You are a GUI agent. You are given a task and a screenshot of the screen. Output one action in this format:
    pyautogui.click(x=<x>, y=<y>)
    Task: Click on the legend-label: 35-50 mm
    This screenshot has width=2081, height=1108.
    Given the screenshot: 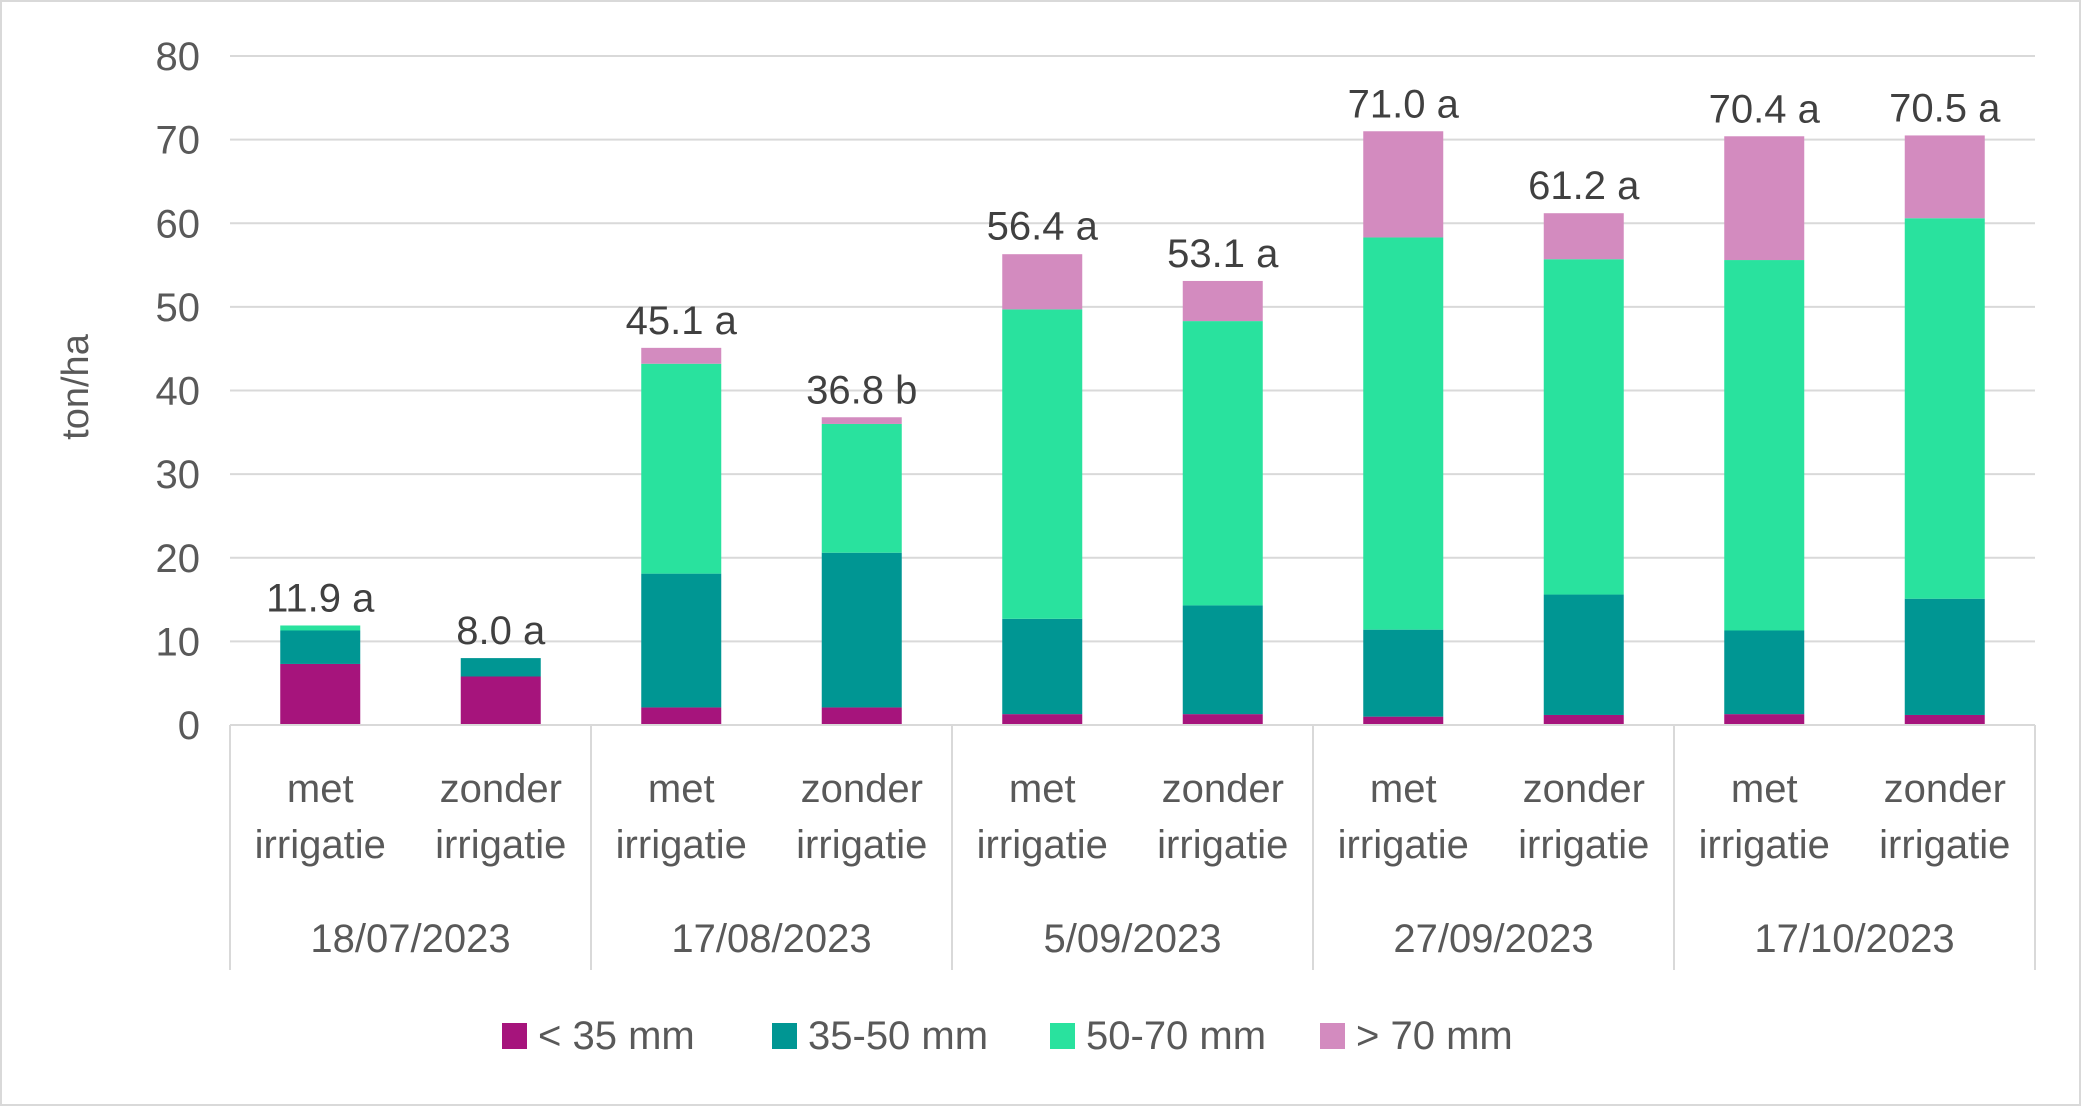 What is the action you would take?
    pyautogui.click(x=898, y=1036)
    